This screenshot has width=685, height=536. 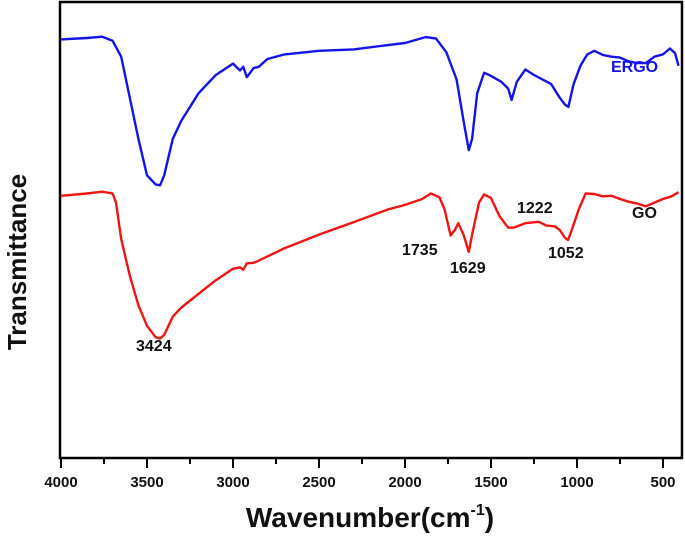 I want to click on x-tick-label: 3000, so click(x=232, y=482).